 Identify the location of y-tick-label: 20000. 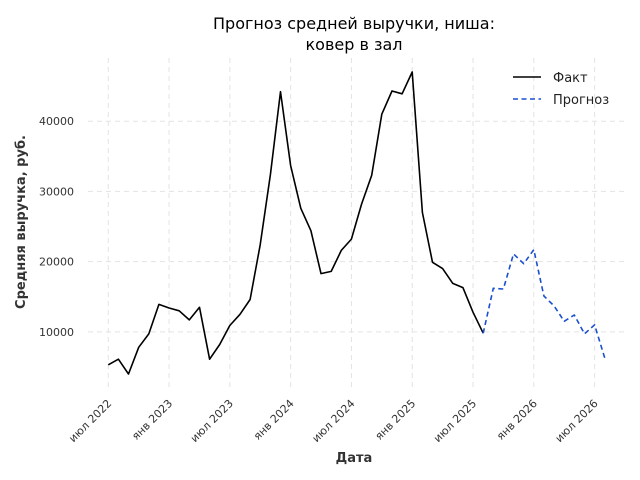
(56, 262).